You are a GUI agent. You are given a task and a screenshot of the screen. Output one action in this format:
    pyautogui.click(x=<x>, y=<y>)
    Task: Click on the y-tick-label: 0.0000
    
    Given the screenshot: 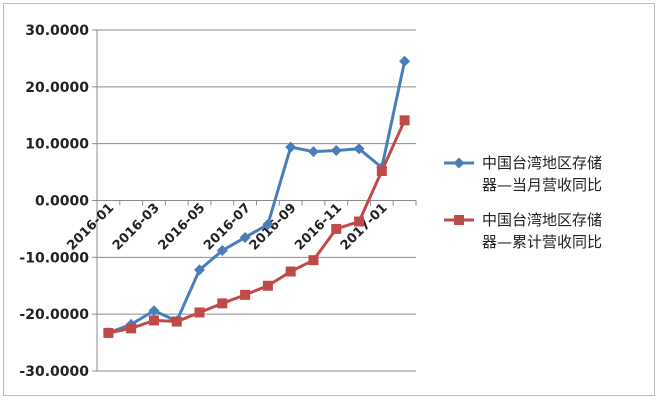 What is the action you would take?
    pyautogui.click(x=62, y=202)
    